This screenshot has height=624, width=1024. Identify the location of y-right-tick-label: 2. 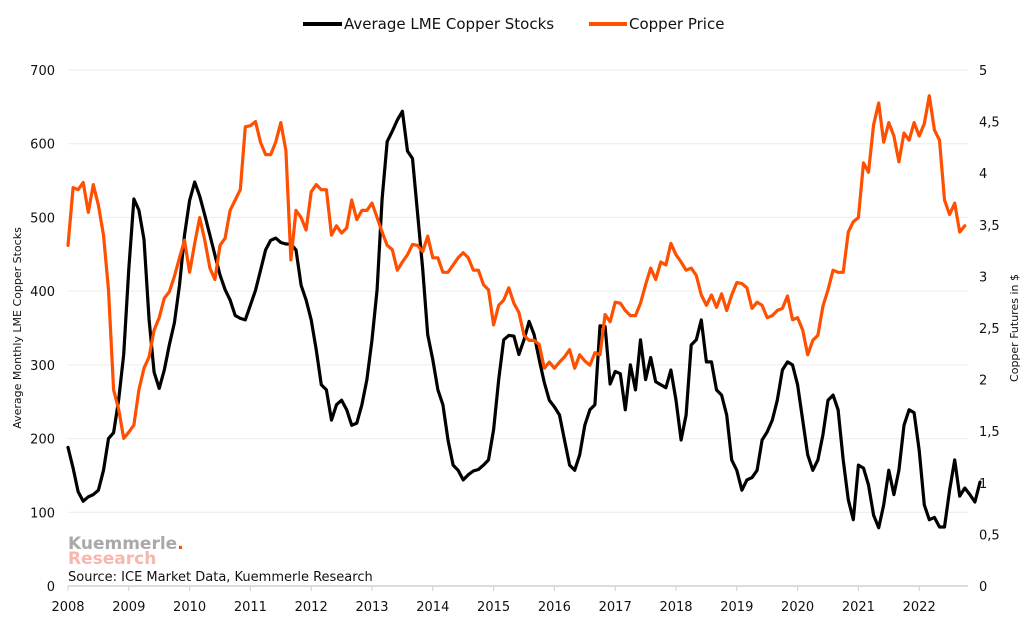
(983, 381).